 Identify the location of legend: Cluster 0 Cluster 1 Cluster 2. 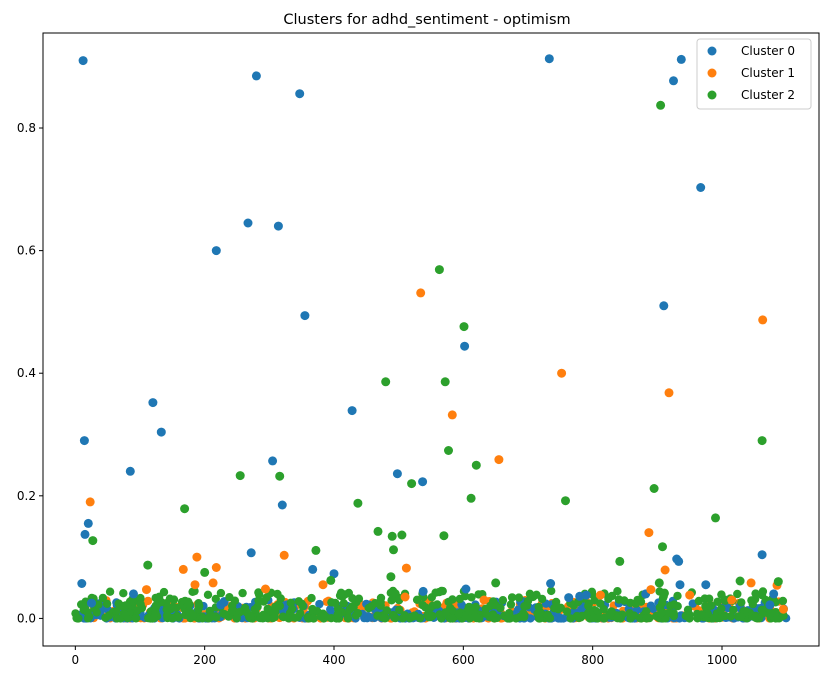
(754, 74).